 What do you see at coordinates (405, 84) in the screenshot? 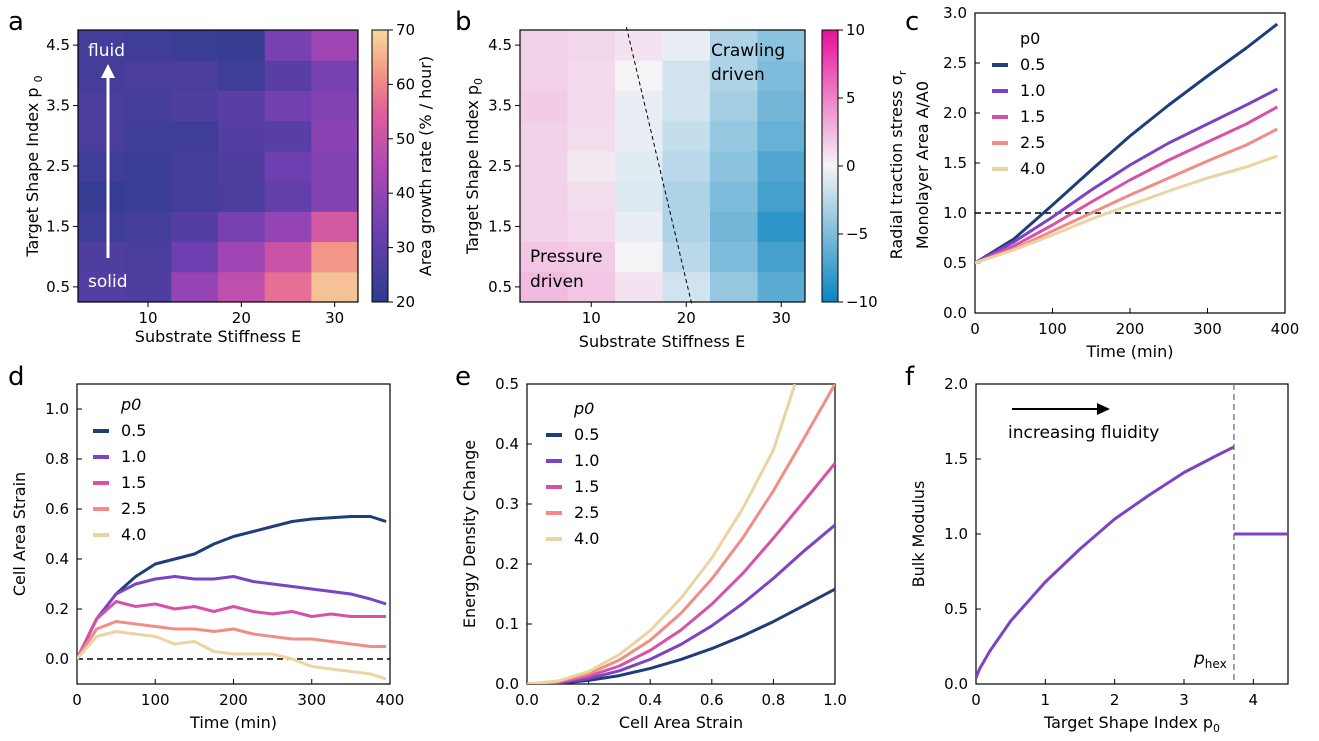
I see `colorbar-tick-label: 60` at bounding box center [405, 84].